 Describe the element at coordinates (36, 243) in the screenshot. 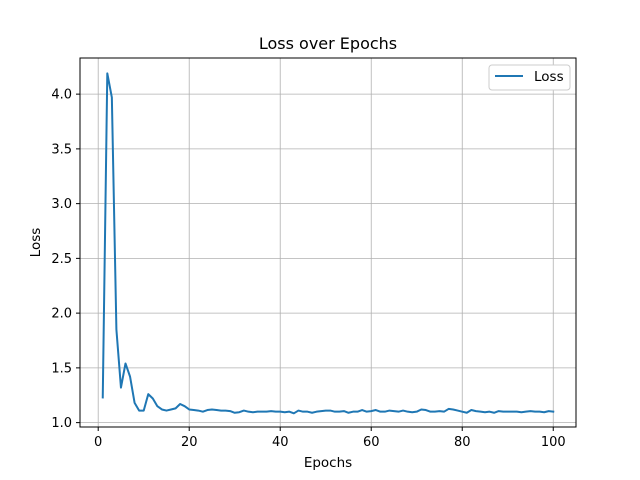

I see `y-axis-label: Loss` at that location.